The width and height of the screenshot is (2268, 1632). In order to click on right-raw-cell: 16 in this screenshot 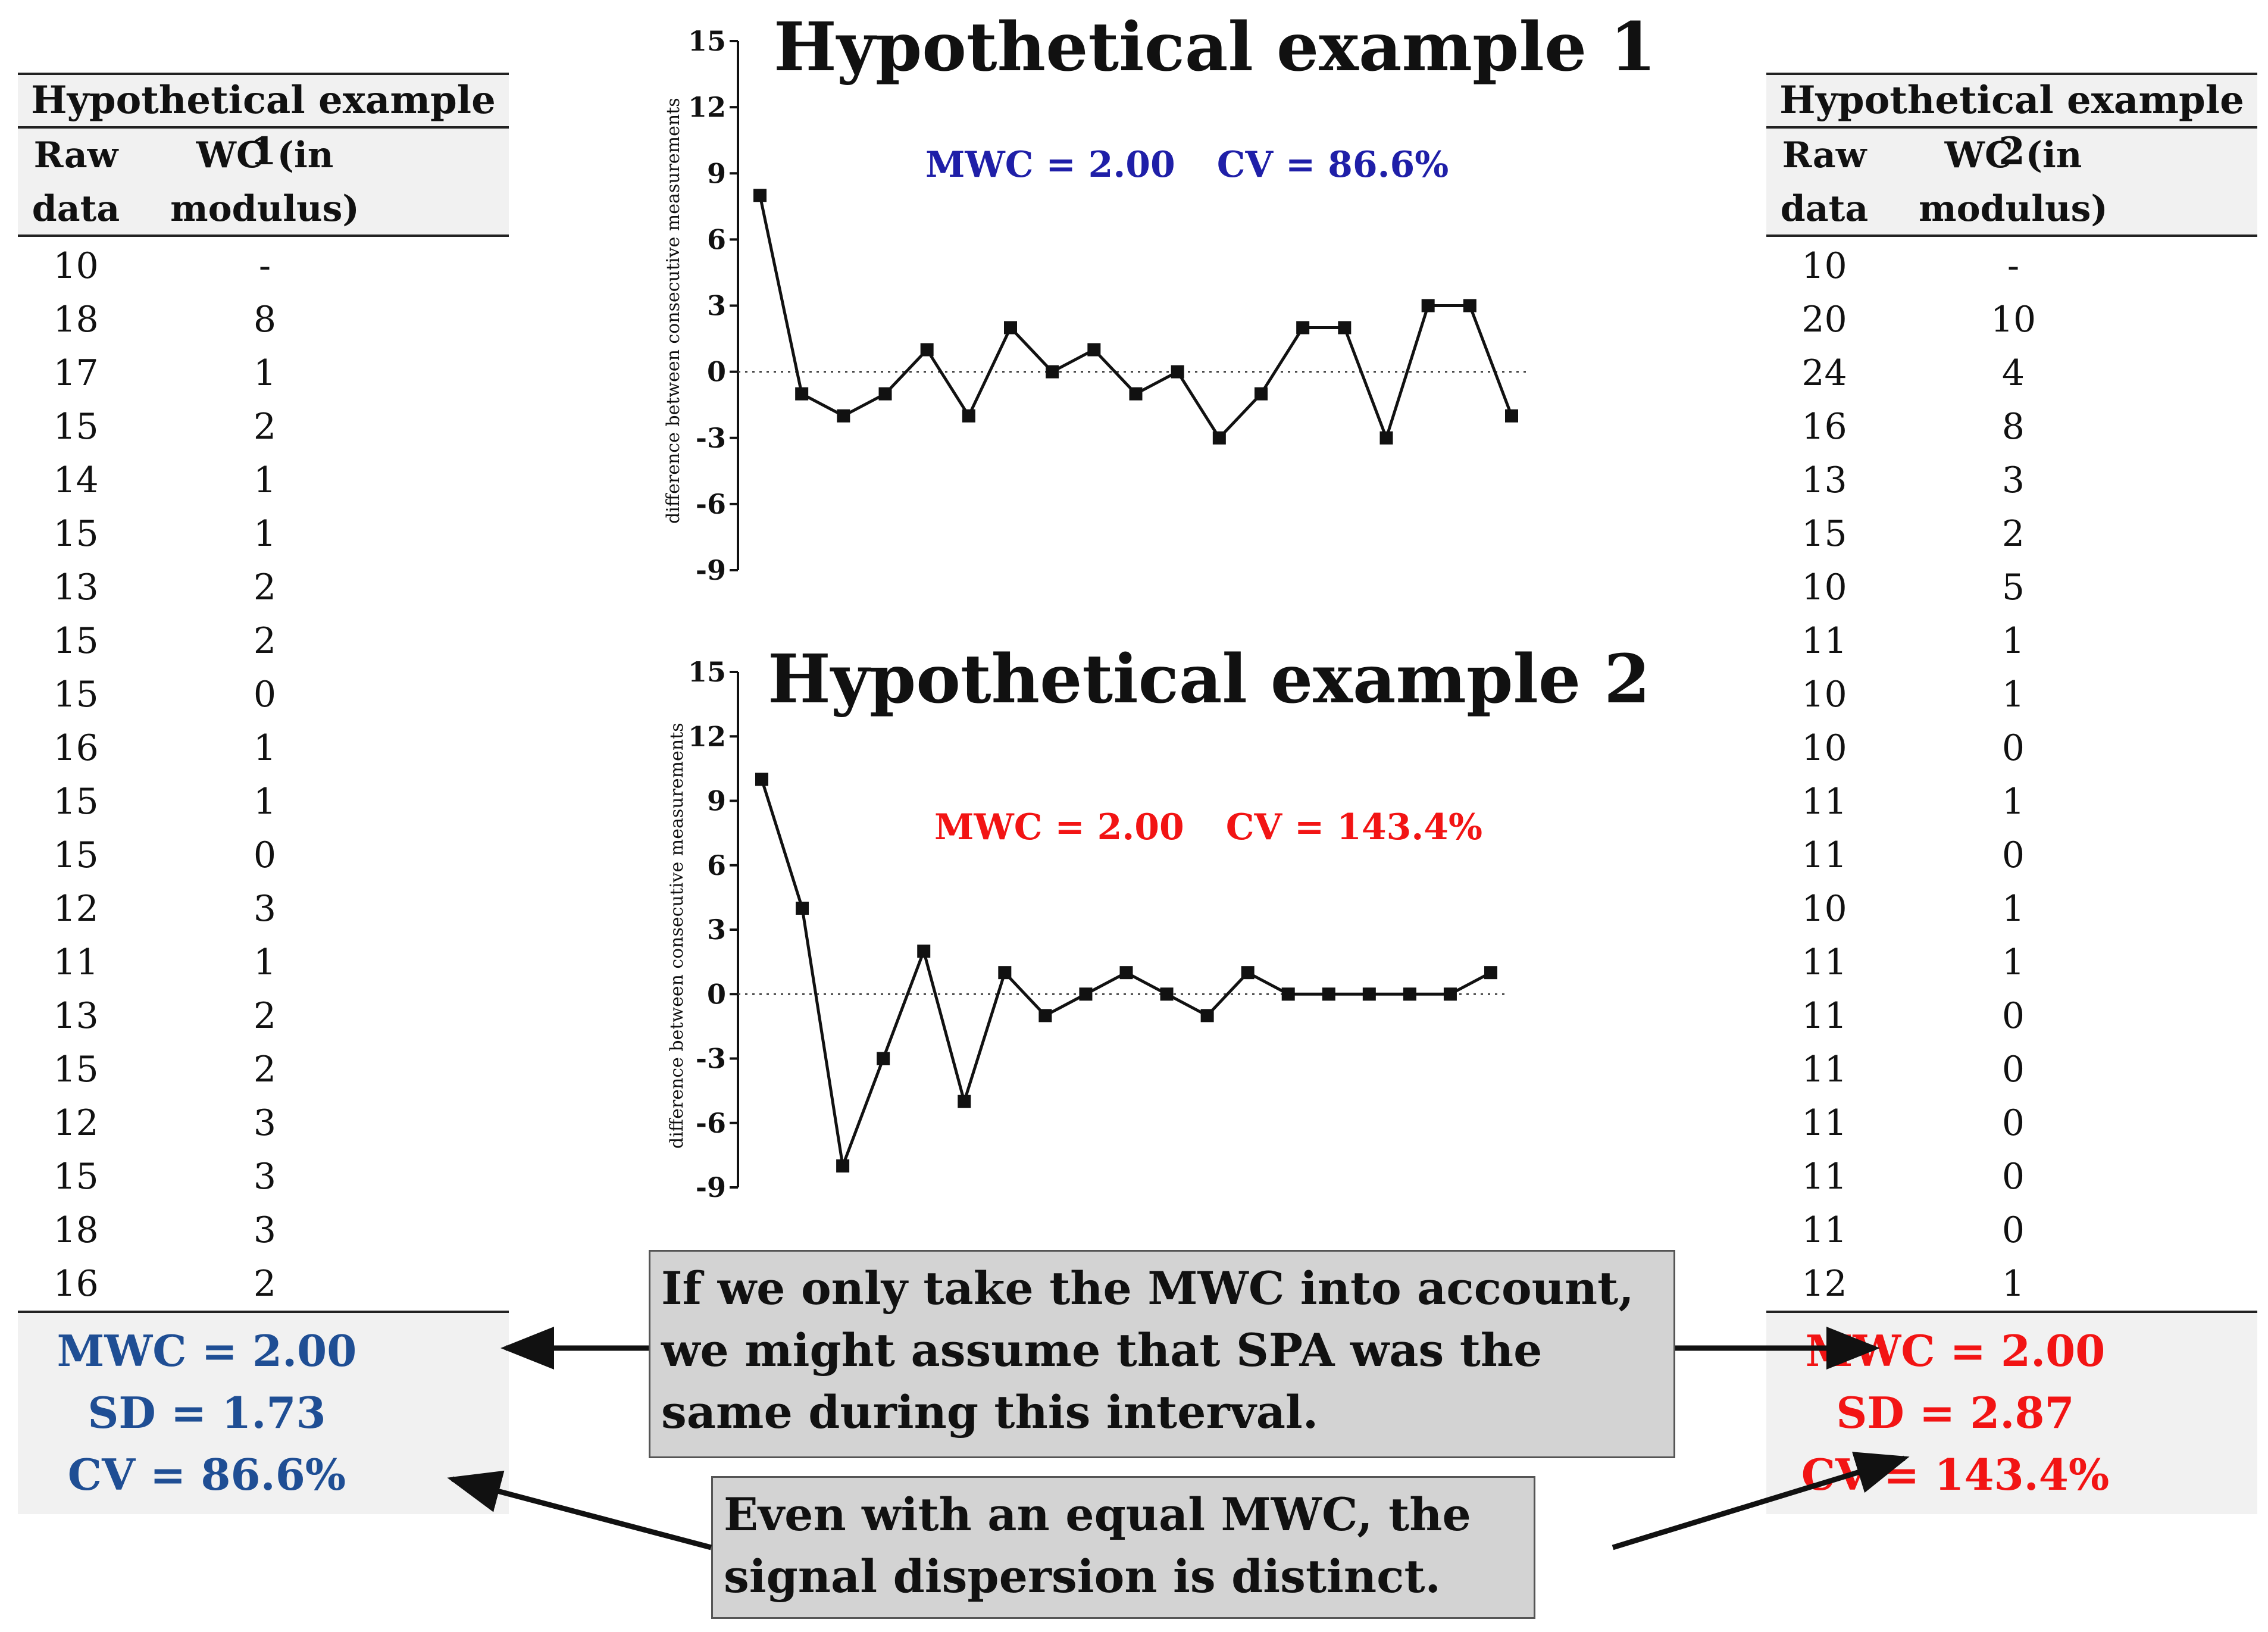, I will do `click(1824, 427)`.